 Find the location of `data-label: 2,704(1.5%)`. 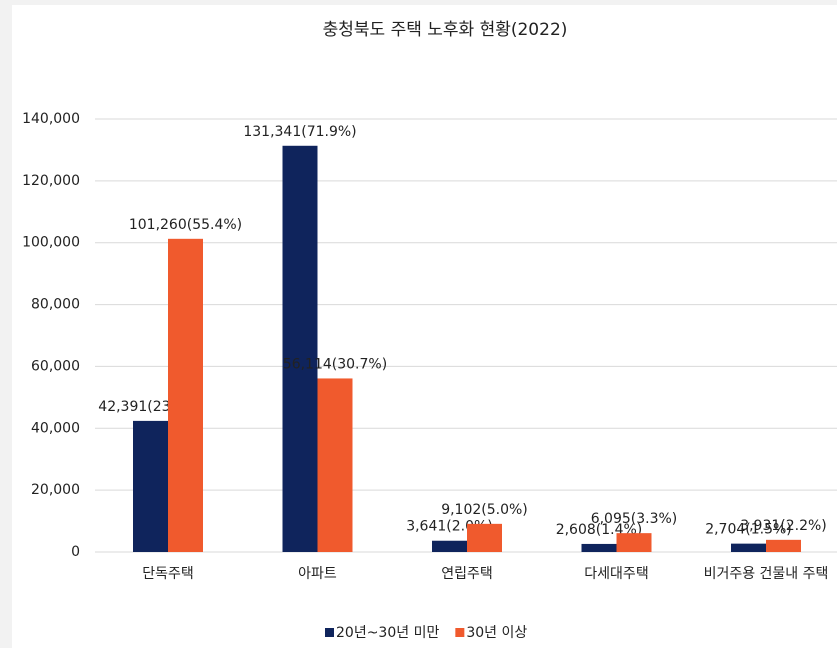

data-label: 2,704(1.5%) is located at coordinates (748, 530).